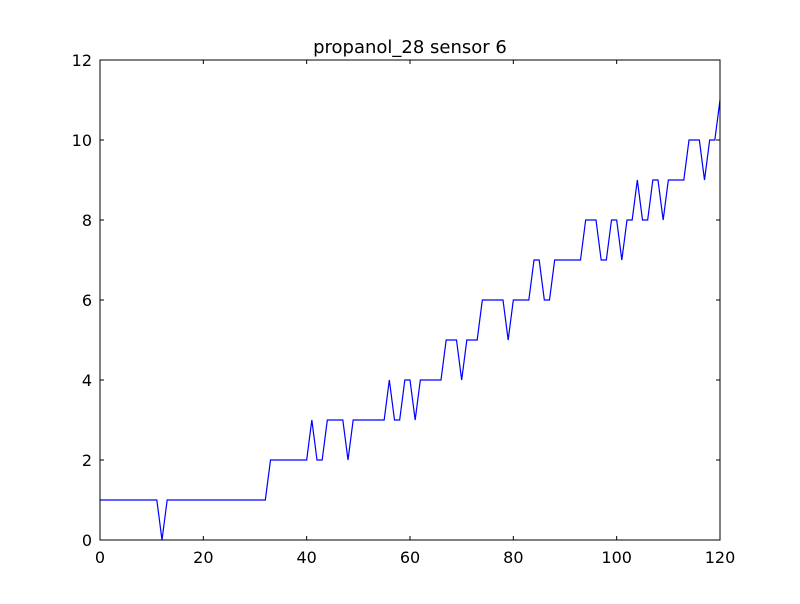  What do you see at coordinates (87, 380) in the screenshot?
I see `y-tick-label: 4` at bounding box center [87, 380].